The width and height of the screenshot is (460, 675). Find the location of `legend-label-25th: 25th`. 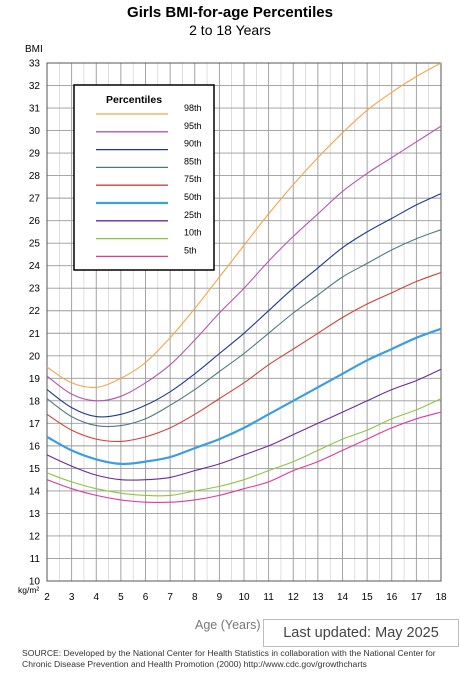

legend-label-25th: 25th is located at coordinates (193, 215).